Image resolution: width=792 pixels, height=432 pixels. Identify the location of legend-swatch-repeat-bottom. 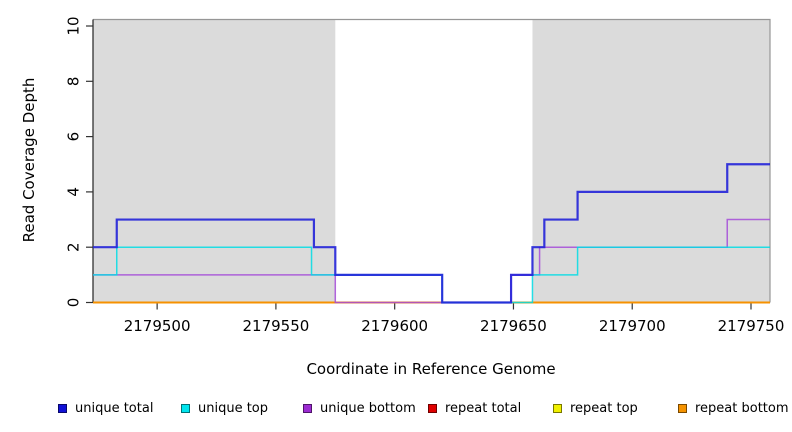
(682, 408).